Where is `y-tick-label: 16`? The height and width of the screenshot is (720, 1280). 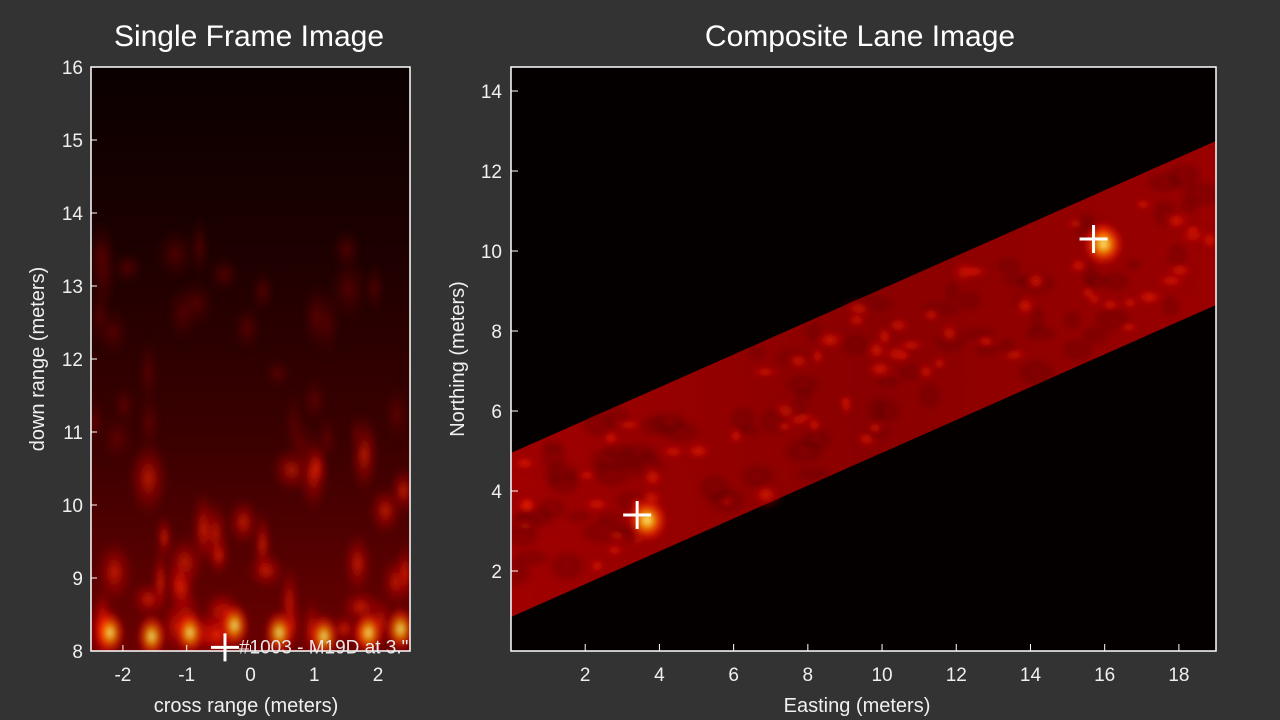
y-tick-label: 16 is located at coordinates (72, 68).